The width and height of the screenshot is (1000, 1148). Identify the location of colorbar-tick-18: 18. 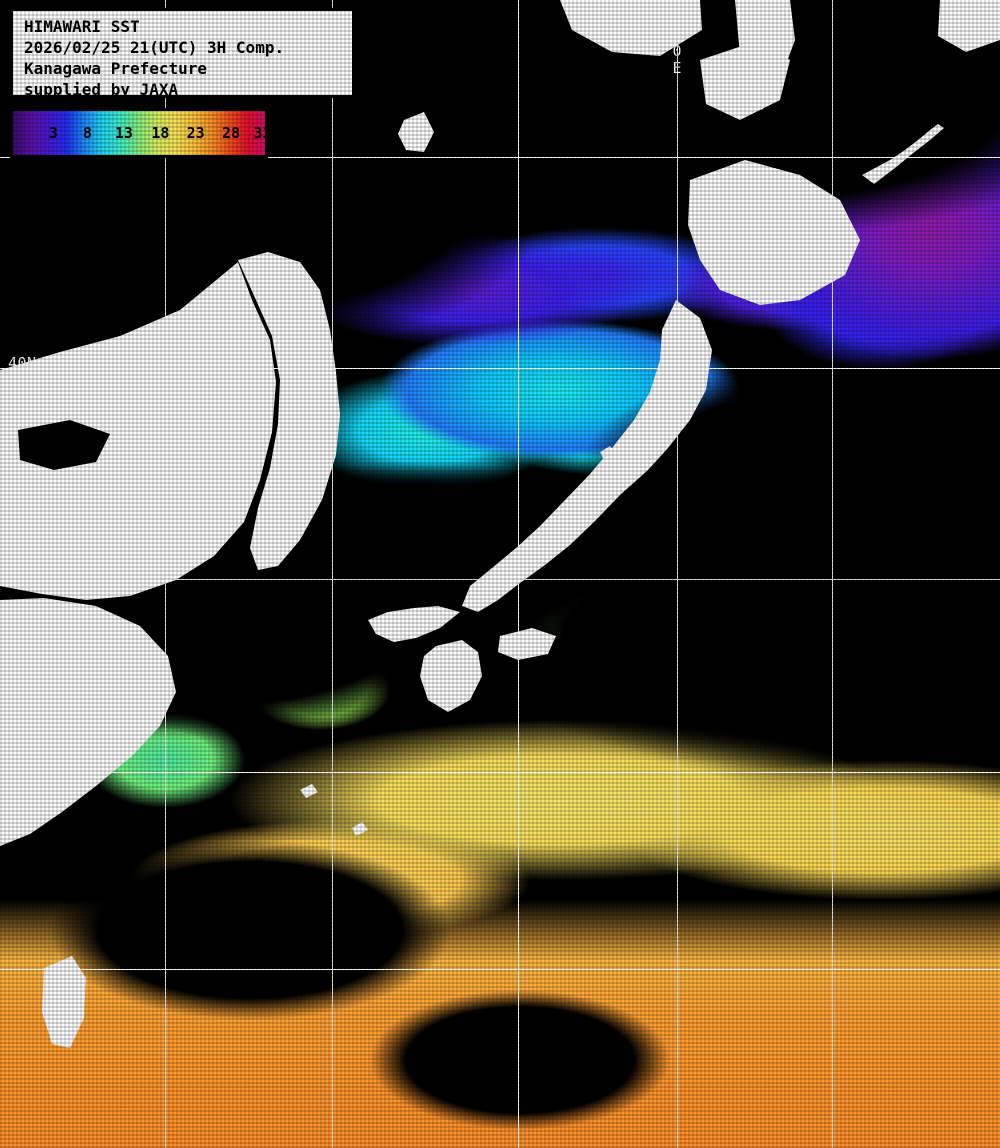
(160, 133).